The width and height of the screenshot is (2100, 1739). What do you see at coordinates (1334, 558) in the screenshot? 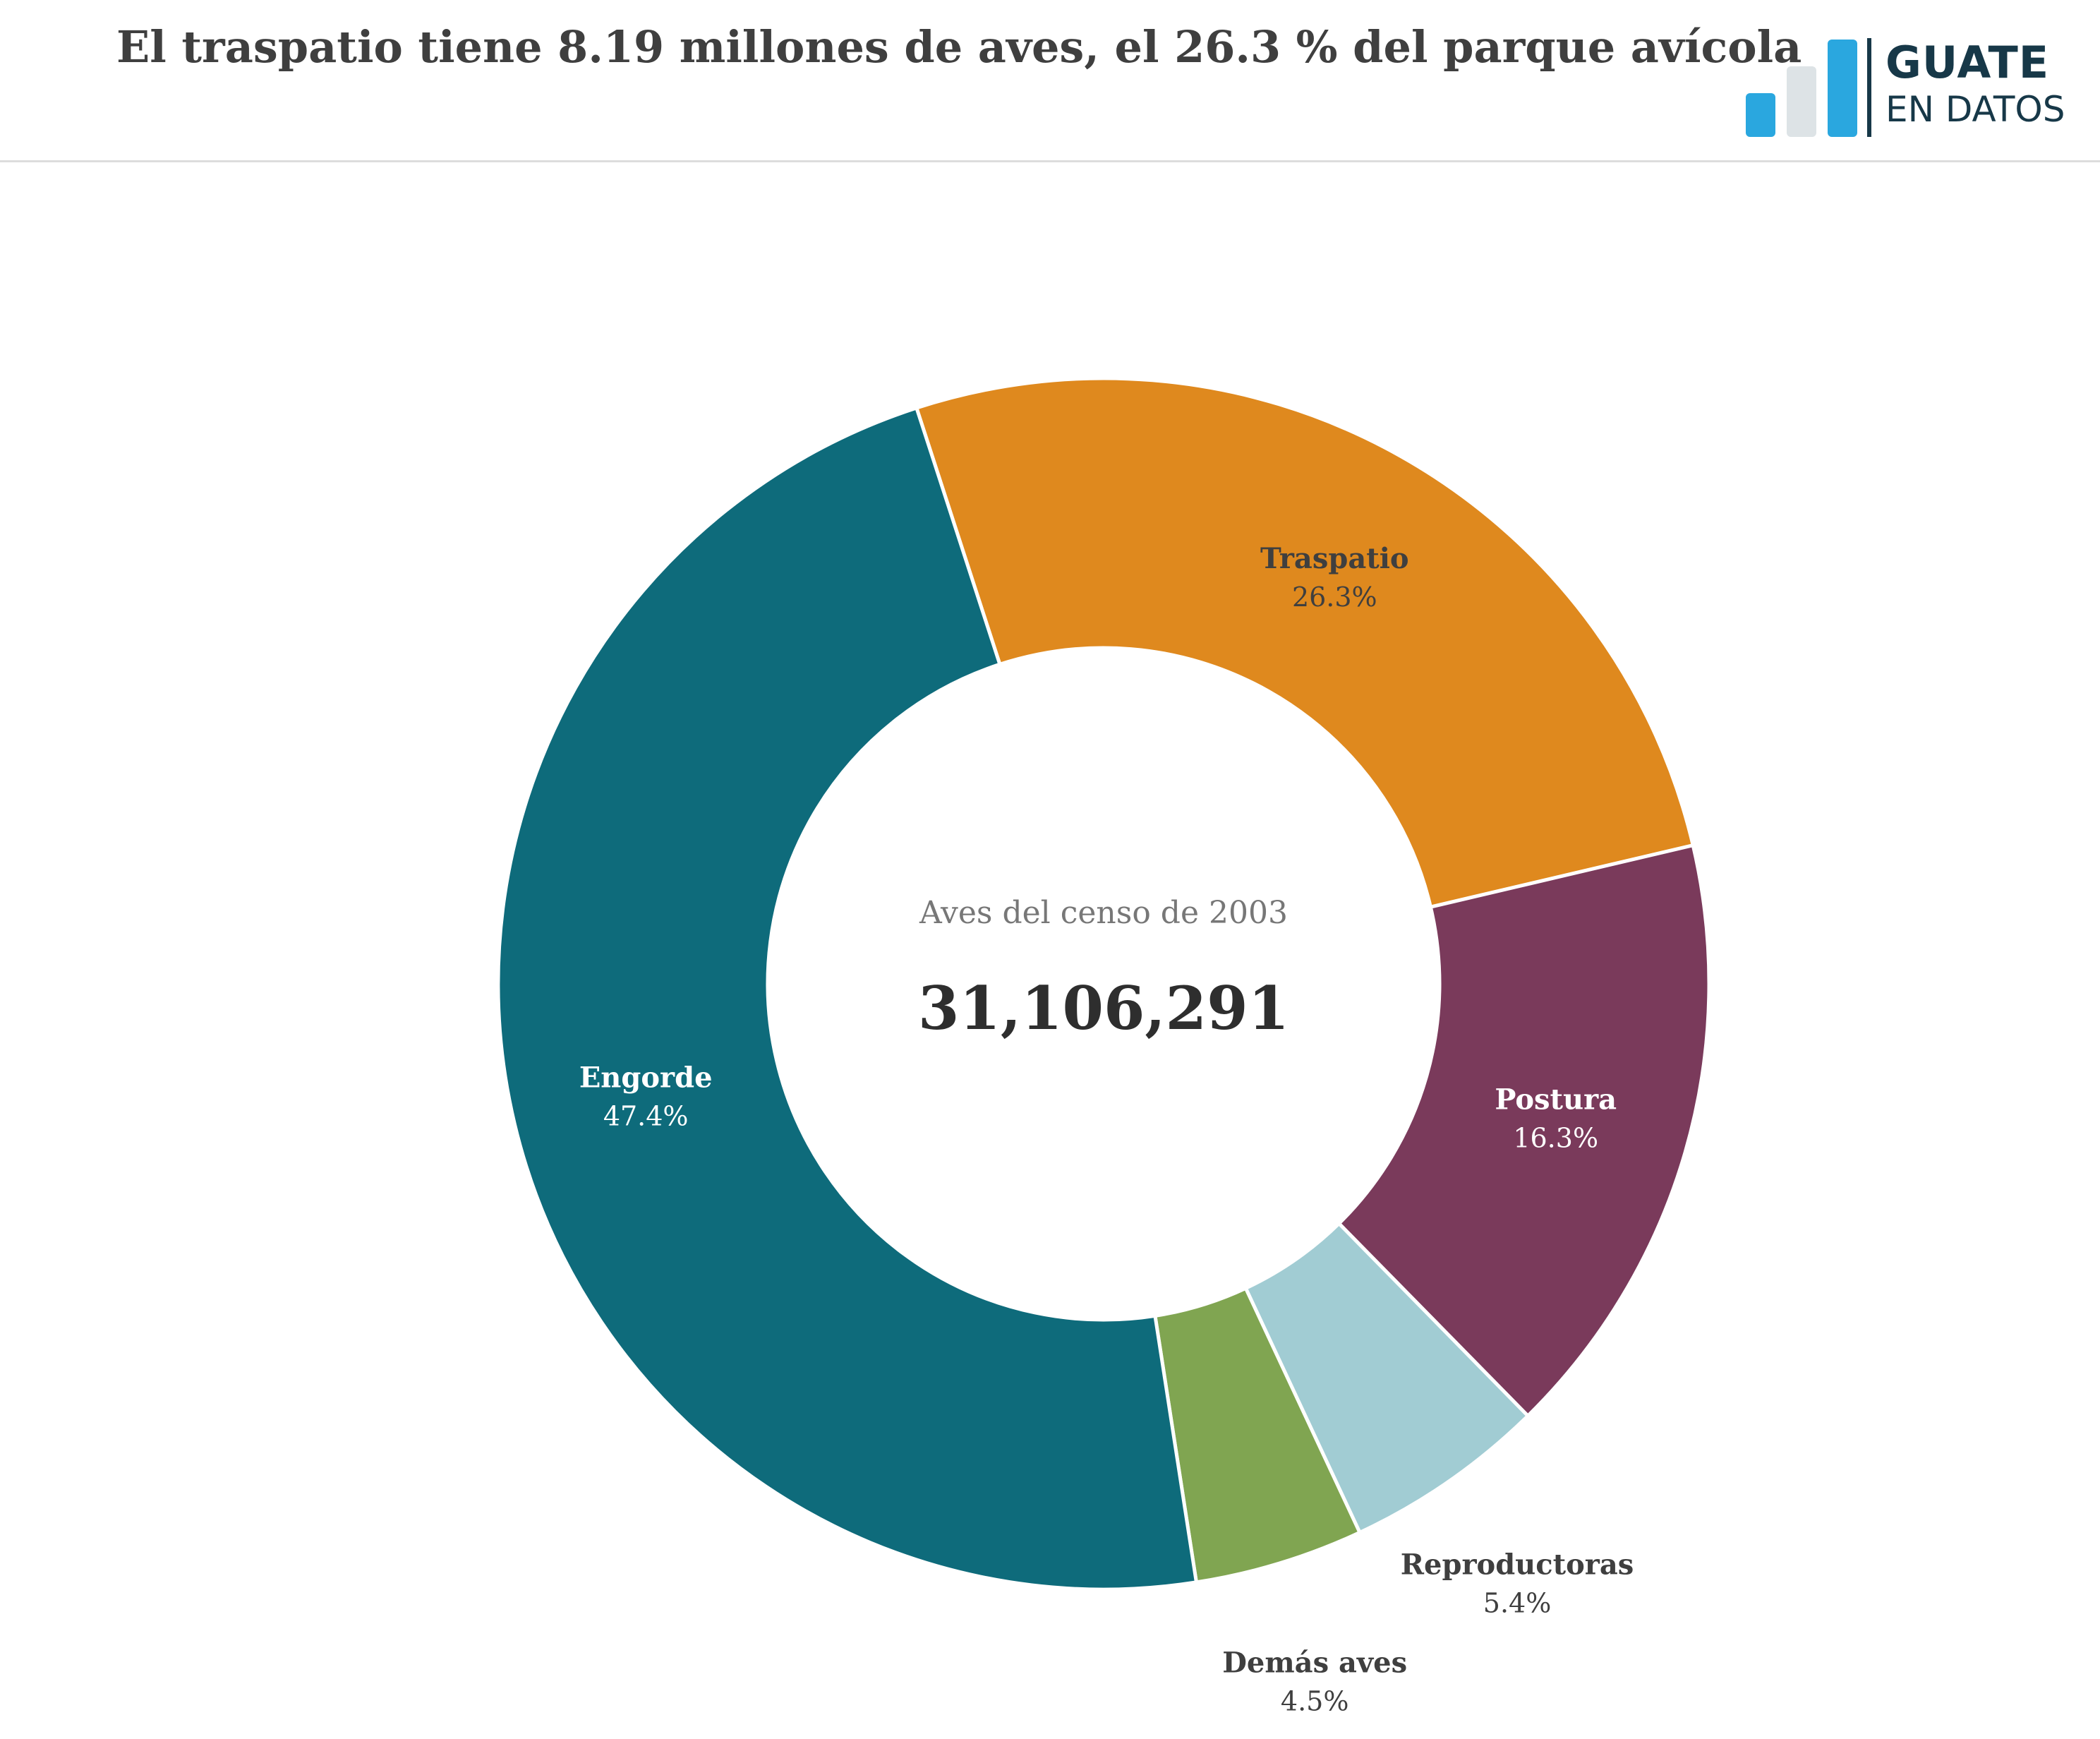
I see `slice-label-traspatio: Traspatio` at bounding box center [1334, 558].